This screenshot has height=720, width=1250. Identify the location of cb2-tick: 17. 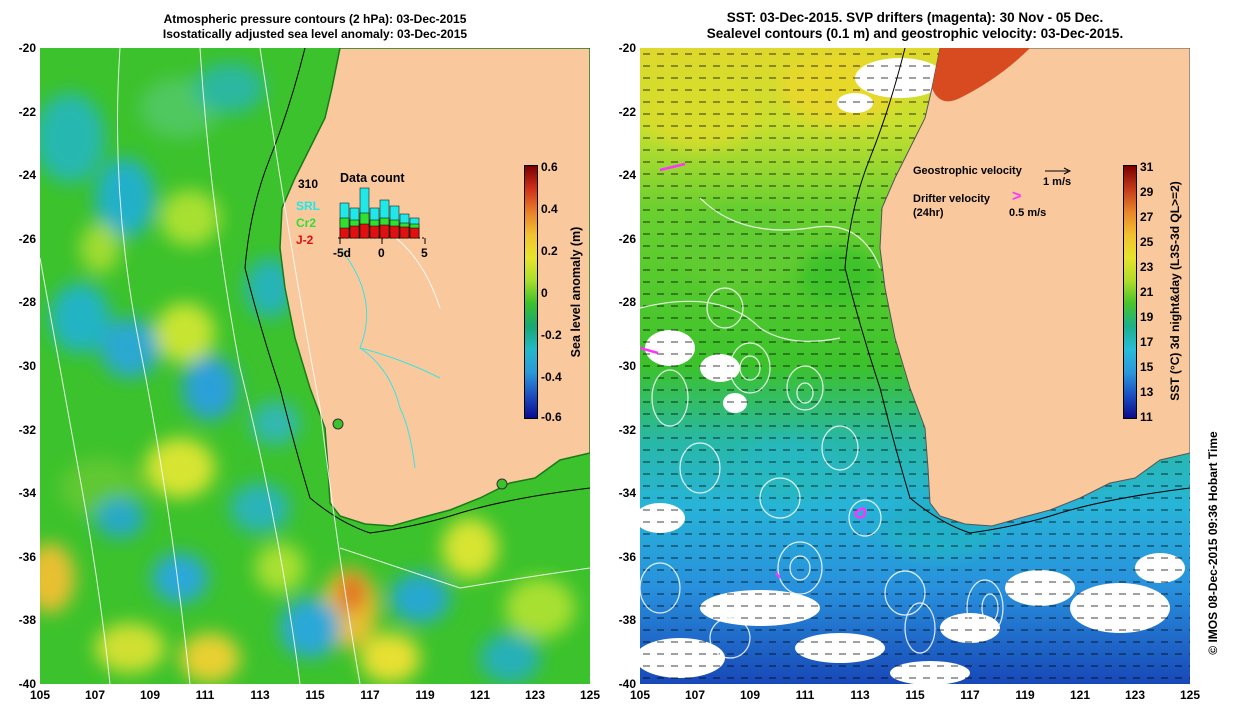
(1147, 342).